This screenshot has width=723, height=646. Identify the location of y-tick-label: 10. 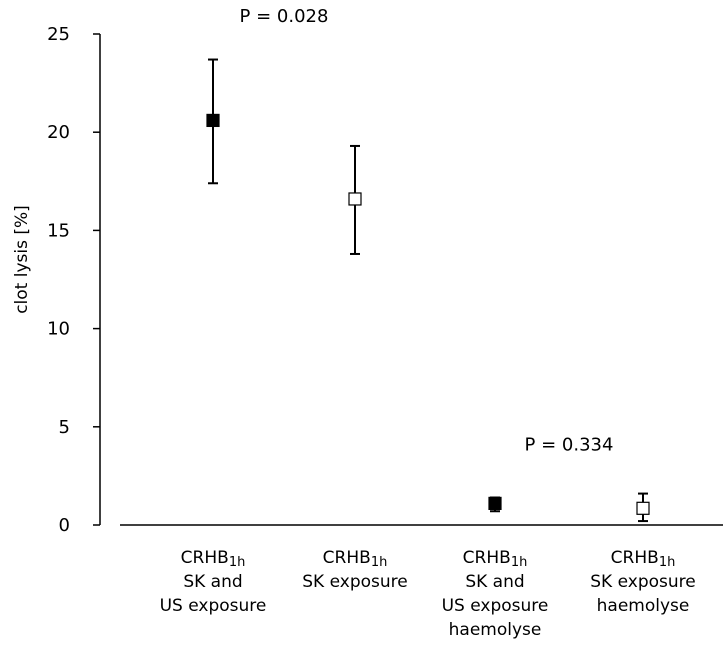
(58, 329).